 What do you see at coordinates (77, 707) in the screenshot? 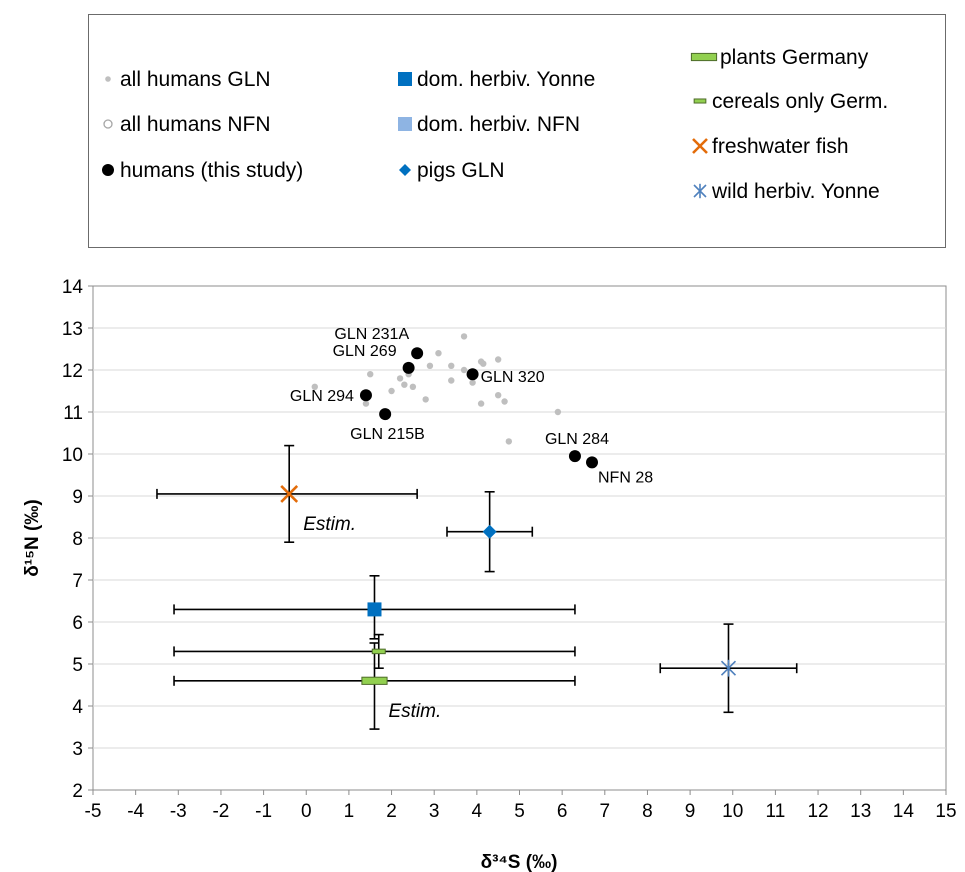
I see `y-tick-label: 4` at bounding box center [77, 707].